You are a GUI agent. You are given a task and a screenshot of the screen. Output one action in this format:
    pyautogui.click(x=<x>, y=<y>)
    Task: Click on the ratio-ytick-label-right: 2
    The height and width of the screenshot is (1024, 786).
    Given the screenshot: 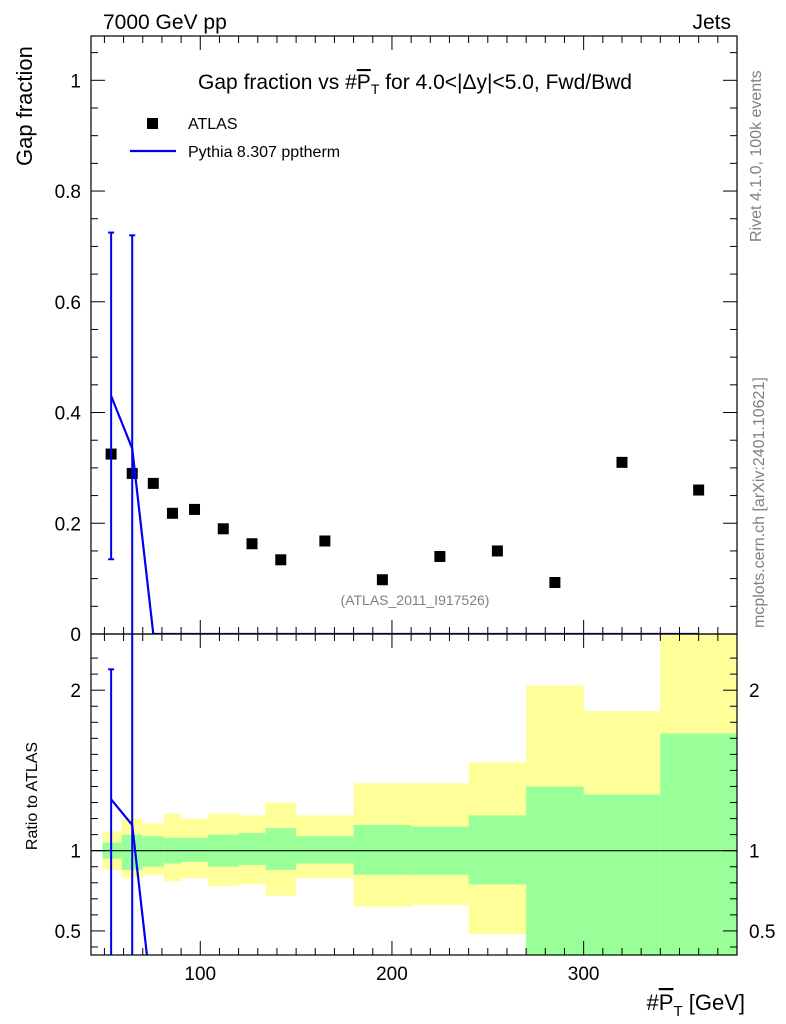 What is the action you would take?
    pyautogui.click(x=754, y=691)
    